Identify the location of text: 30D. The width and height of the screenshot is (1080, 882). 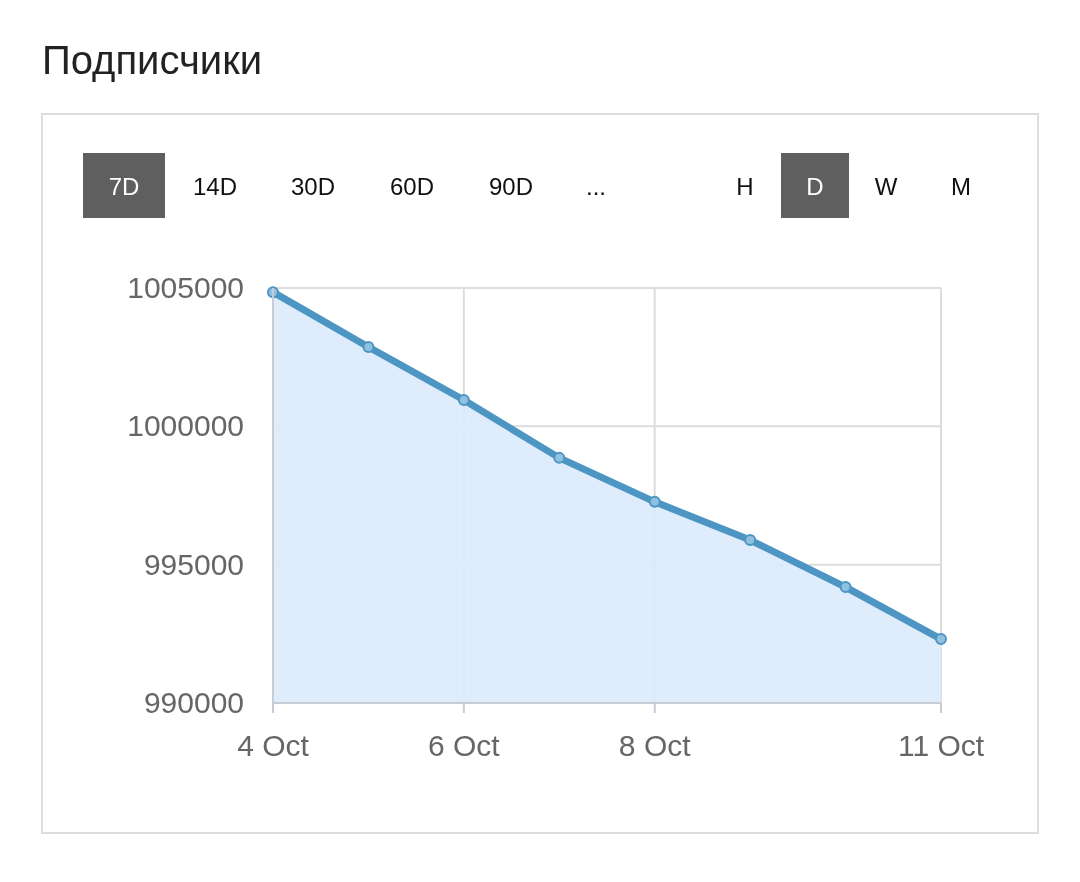
(313, 186).